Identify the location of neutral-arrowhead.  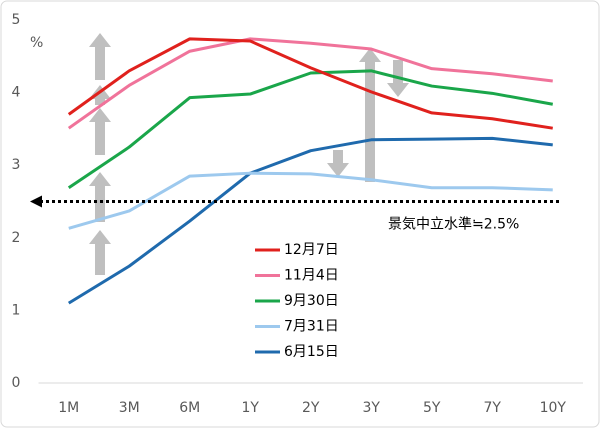
(36, 201).